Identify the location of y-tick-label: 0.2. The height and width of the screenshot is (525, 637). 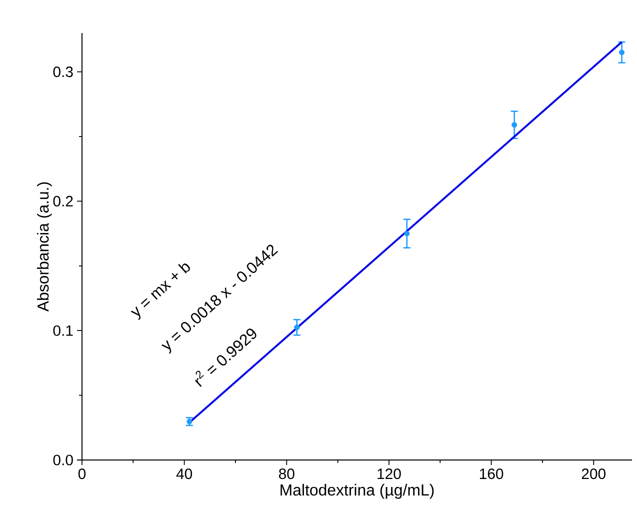
(63, 201).